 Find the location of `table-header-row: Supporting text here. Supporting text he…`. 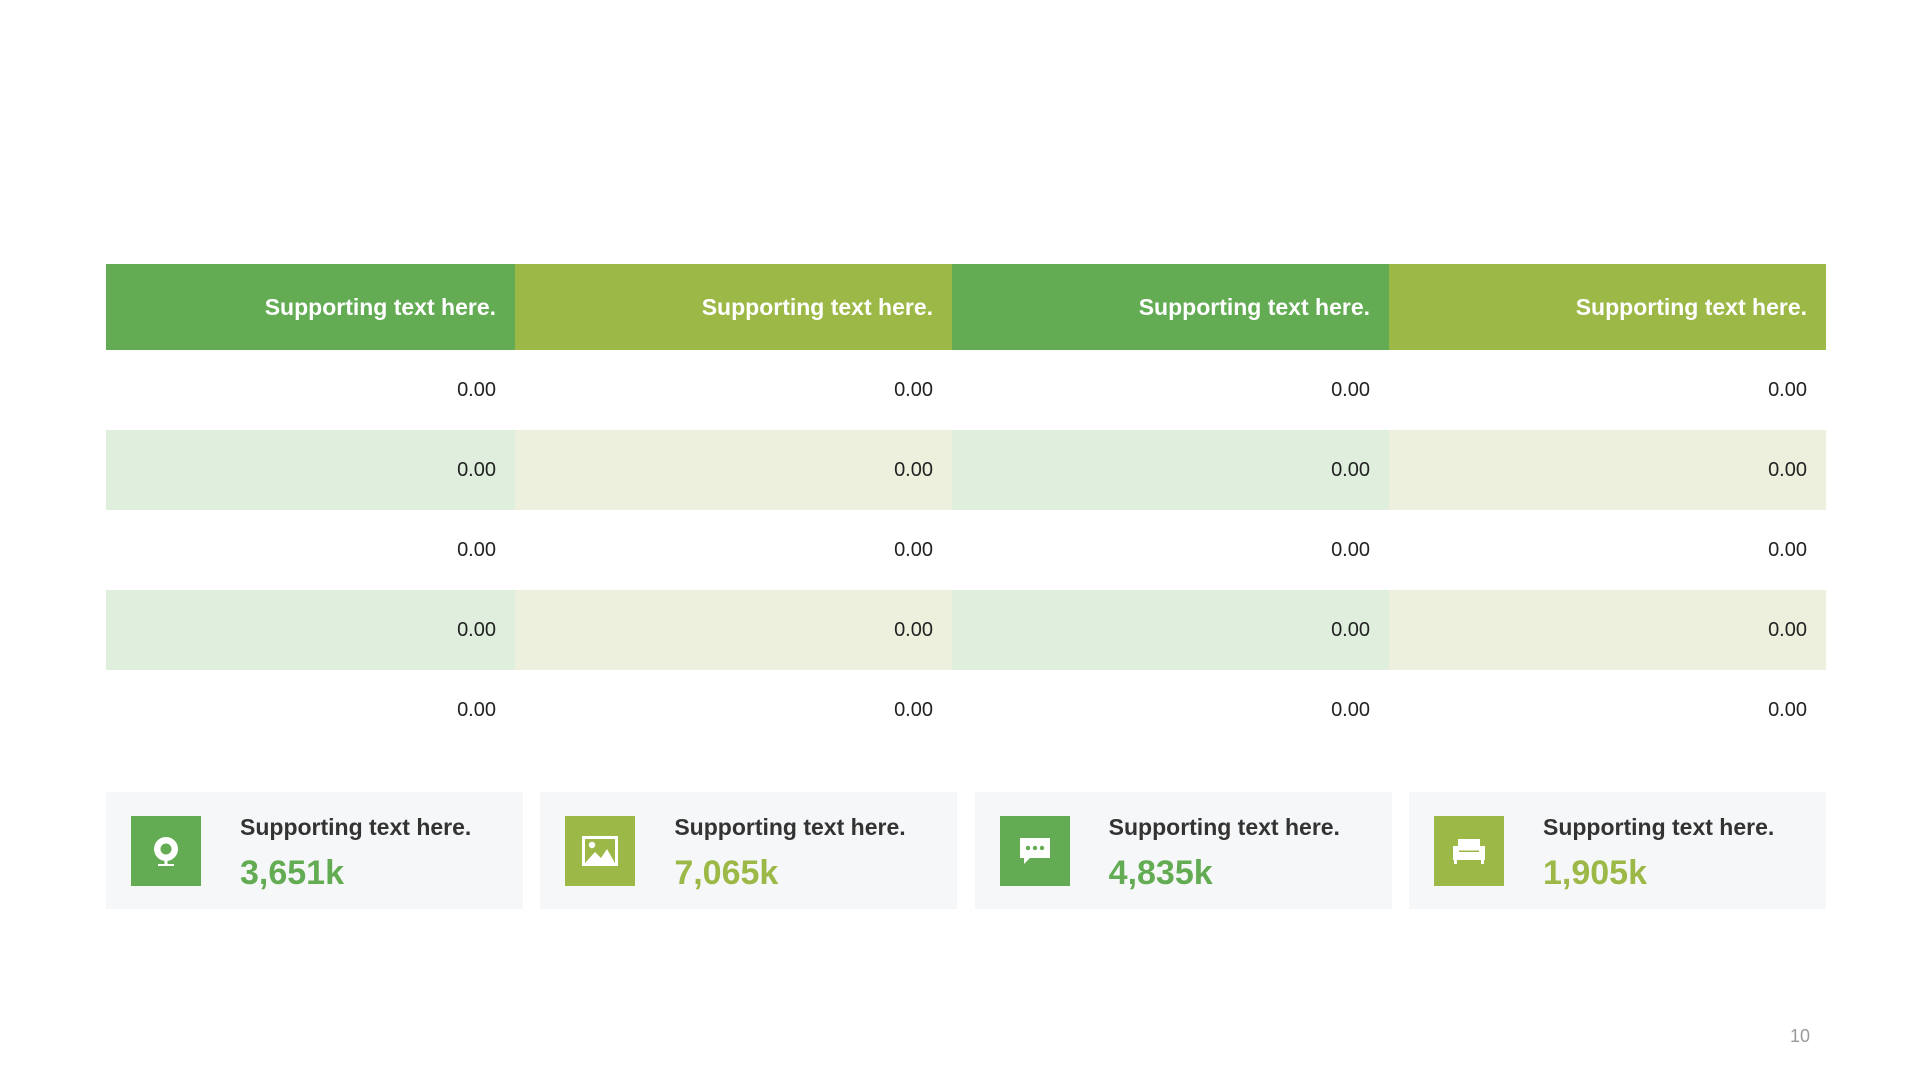

table-header-row: Supporting text here. Supporting text he… is located at coordinates (966, 307).